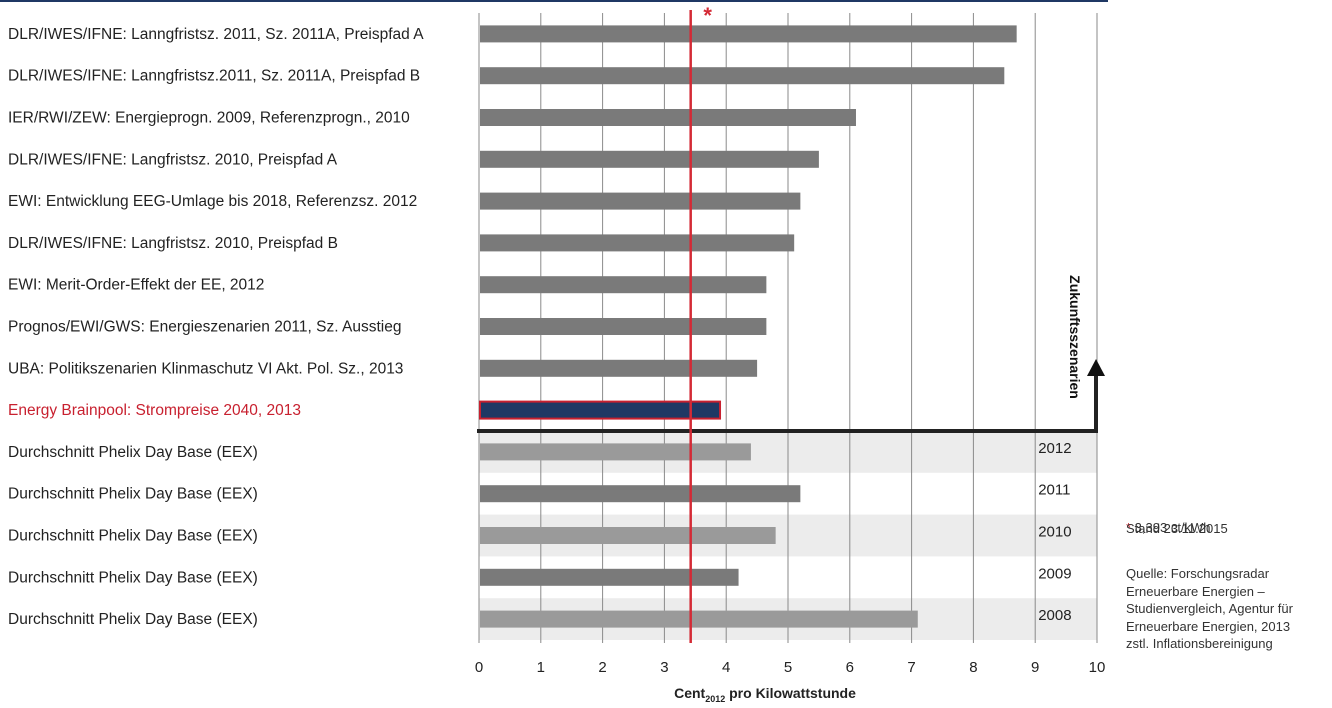 This screenshot has width=1332, height=708. Describe the element at coordinates (1097, 667) in the screenshot. I see `x-tick-label: 10` at that location.